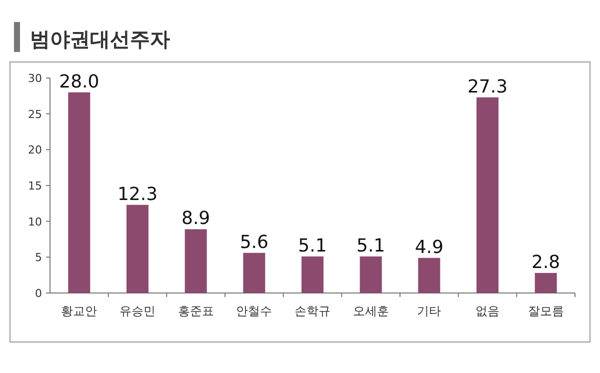 This screenshot has width=600, height=373. Describe the element at coordinates (429, 311) in the screenshot. I see `x-tick-label: 기타` at that location.